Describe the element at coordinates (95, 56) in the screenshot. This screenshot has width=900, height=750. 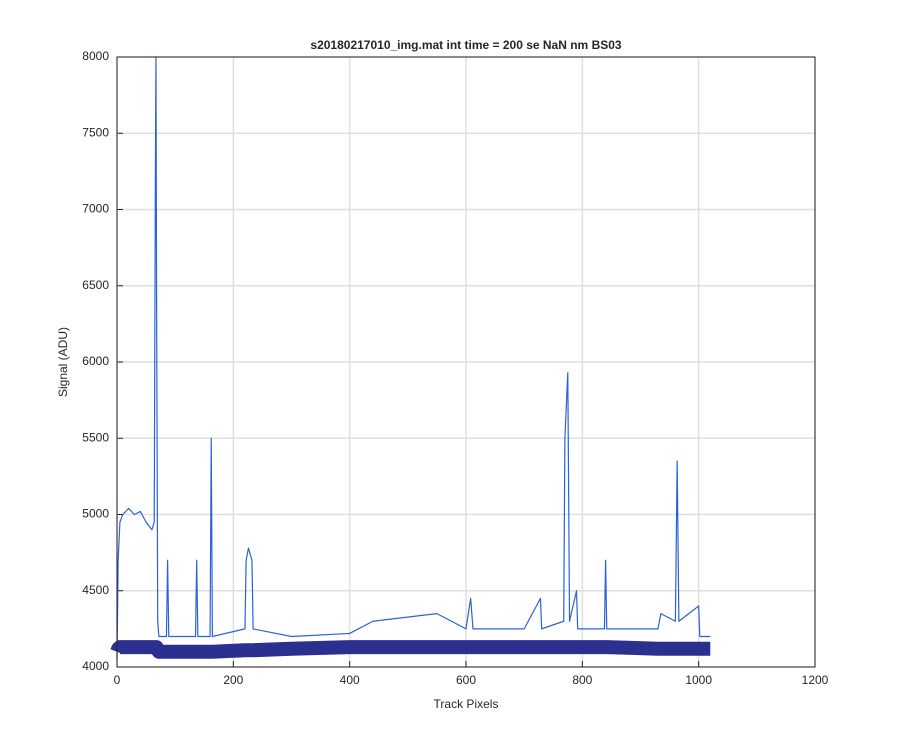
I see `y-tick-label: 8000` at that location.